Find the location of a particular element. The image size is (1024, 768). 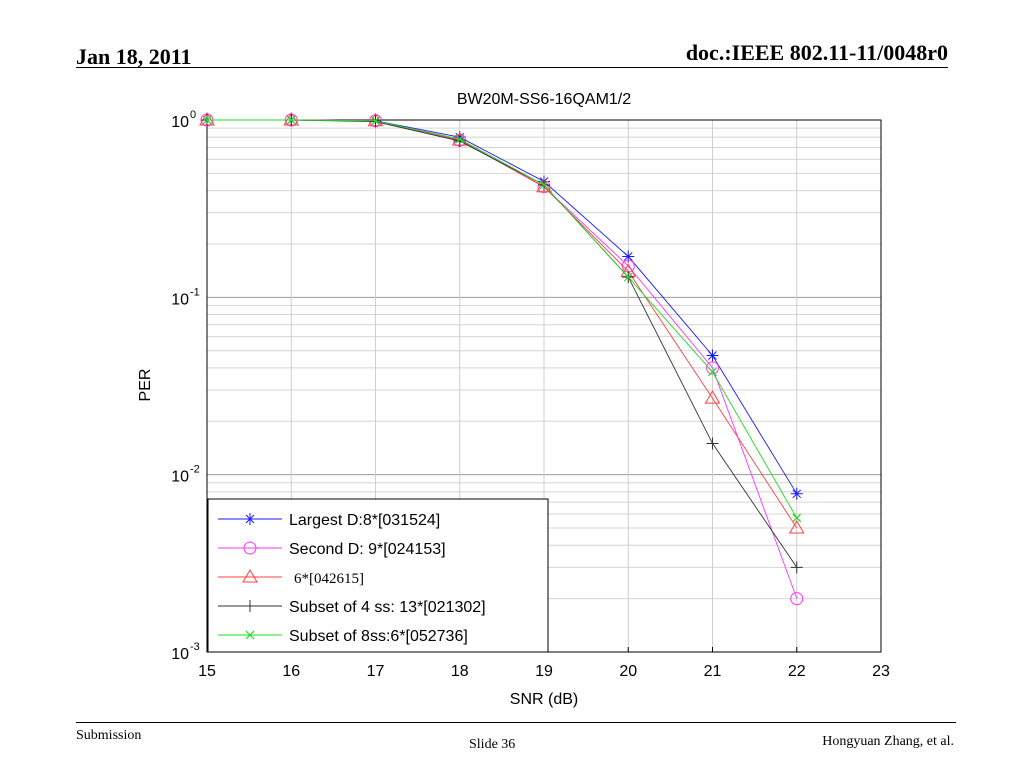

chart-title: BW20M-SS6-16QAM1/2 is located at coordinates (544, 99).